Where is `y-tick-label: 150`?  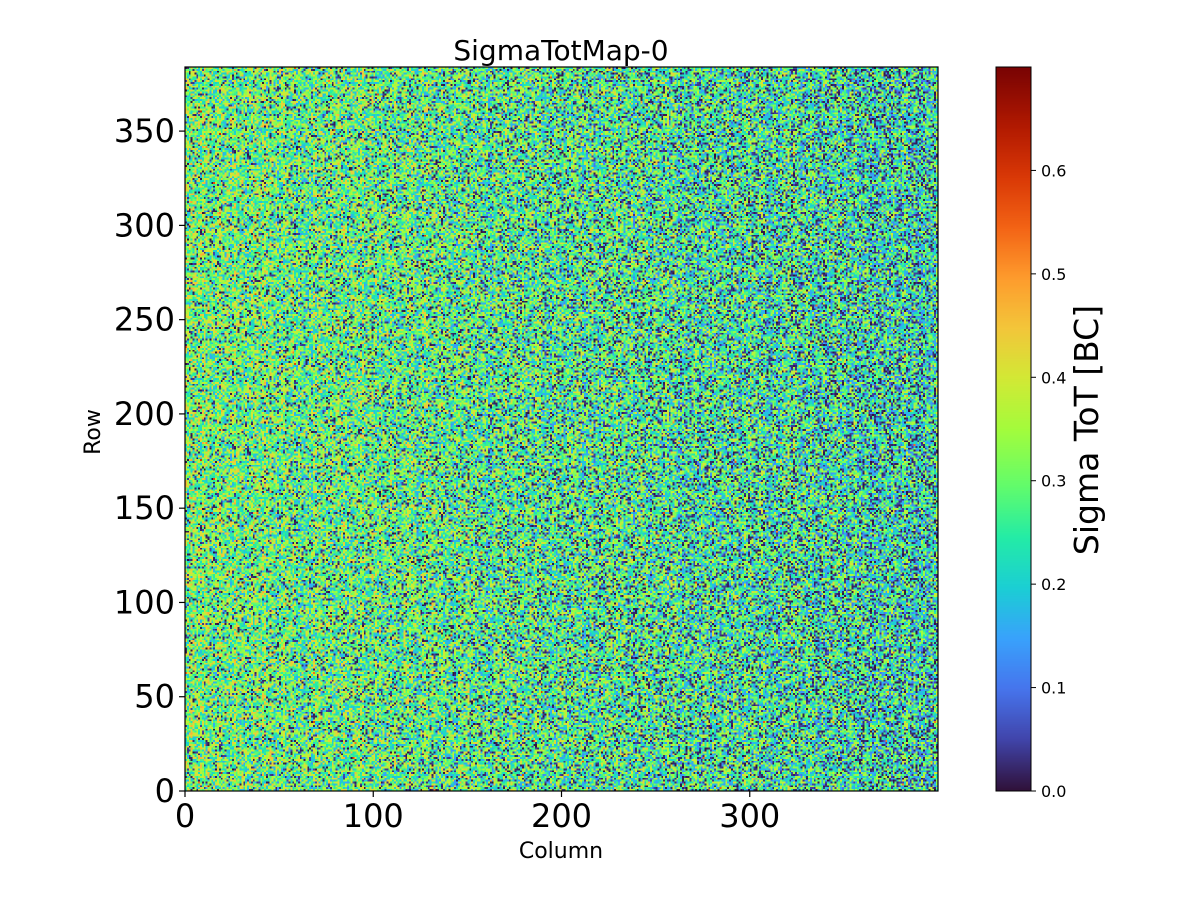
y-tick-label: 150 is located at coordinates (144, 508).